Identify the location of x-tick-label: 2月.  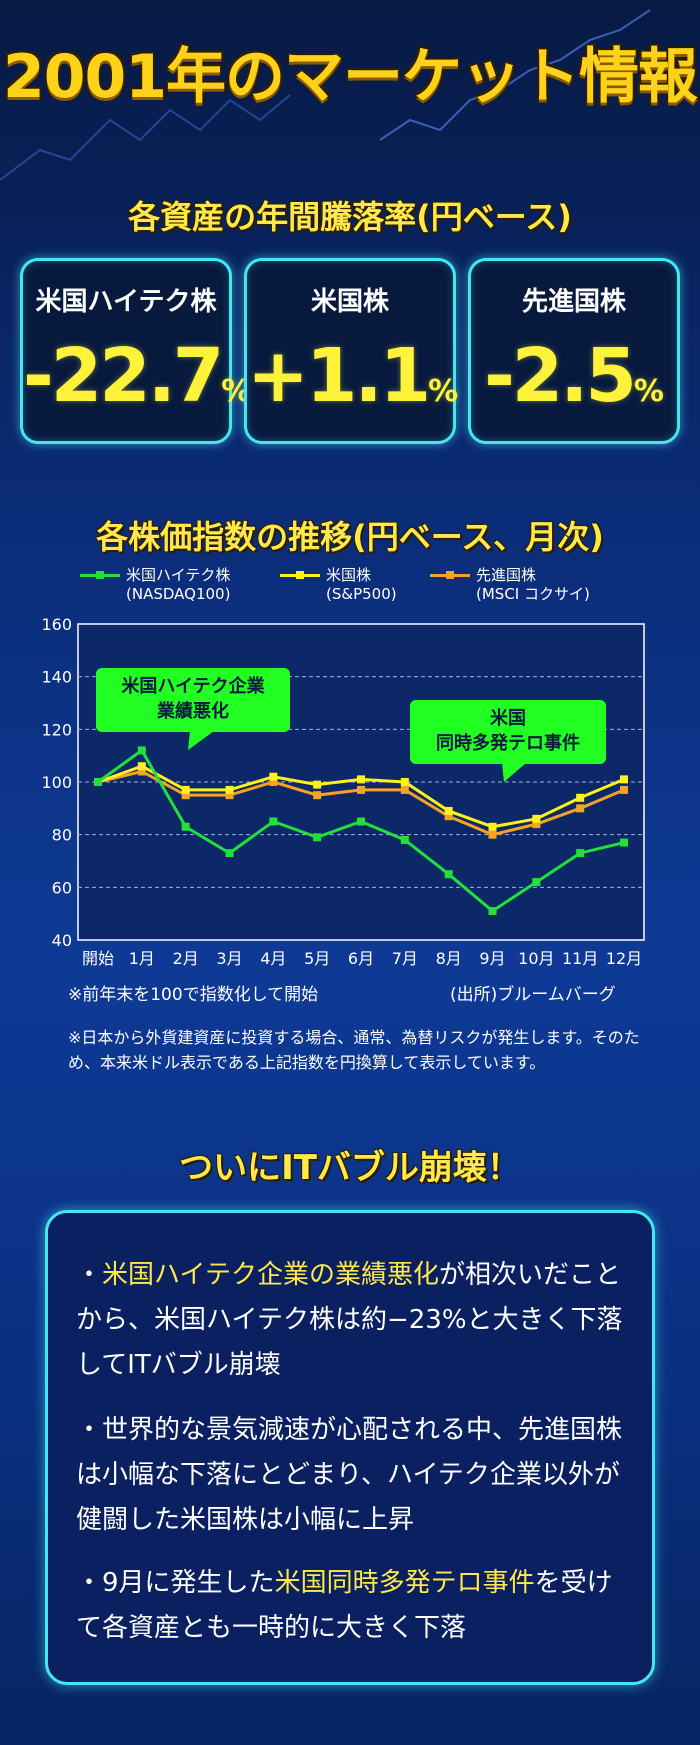
(186, 958).